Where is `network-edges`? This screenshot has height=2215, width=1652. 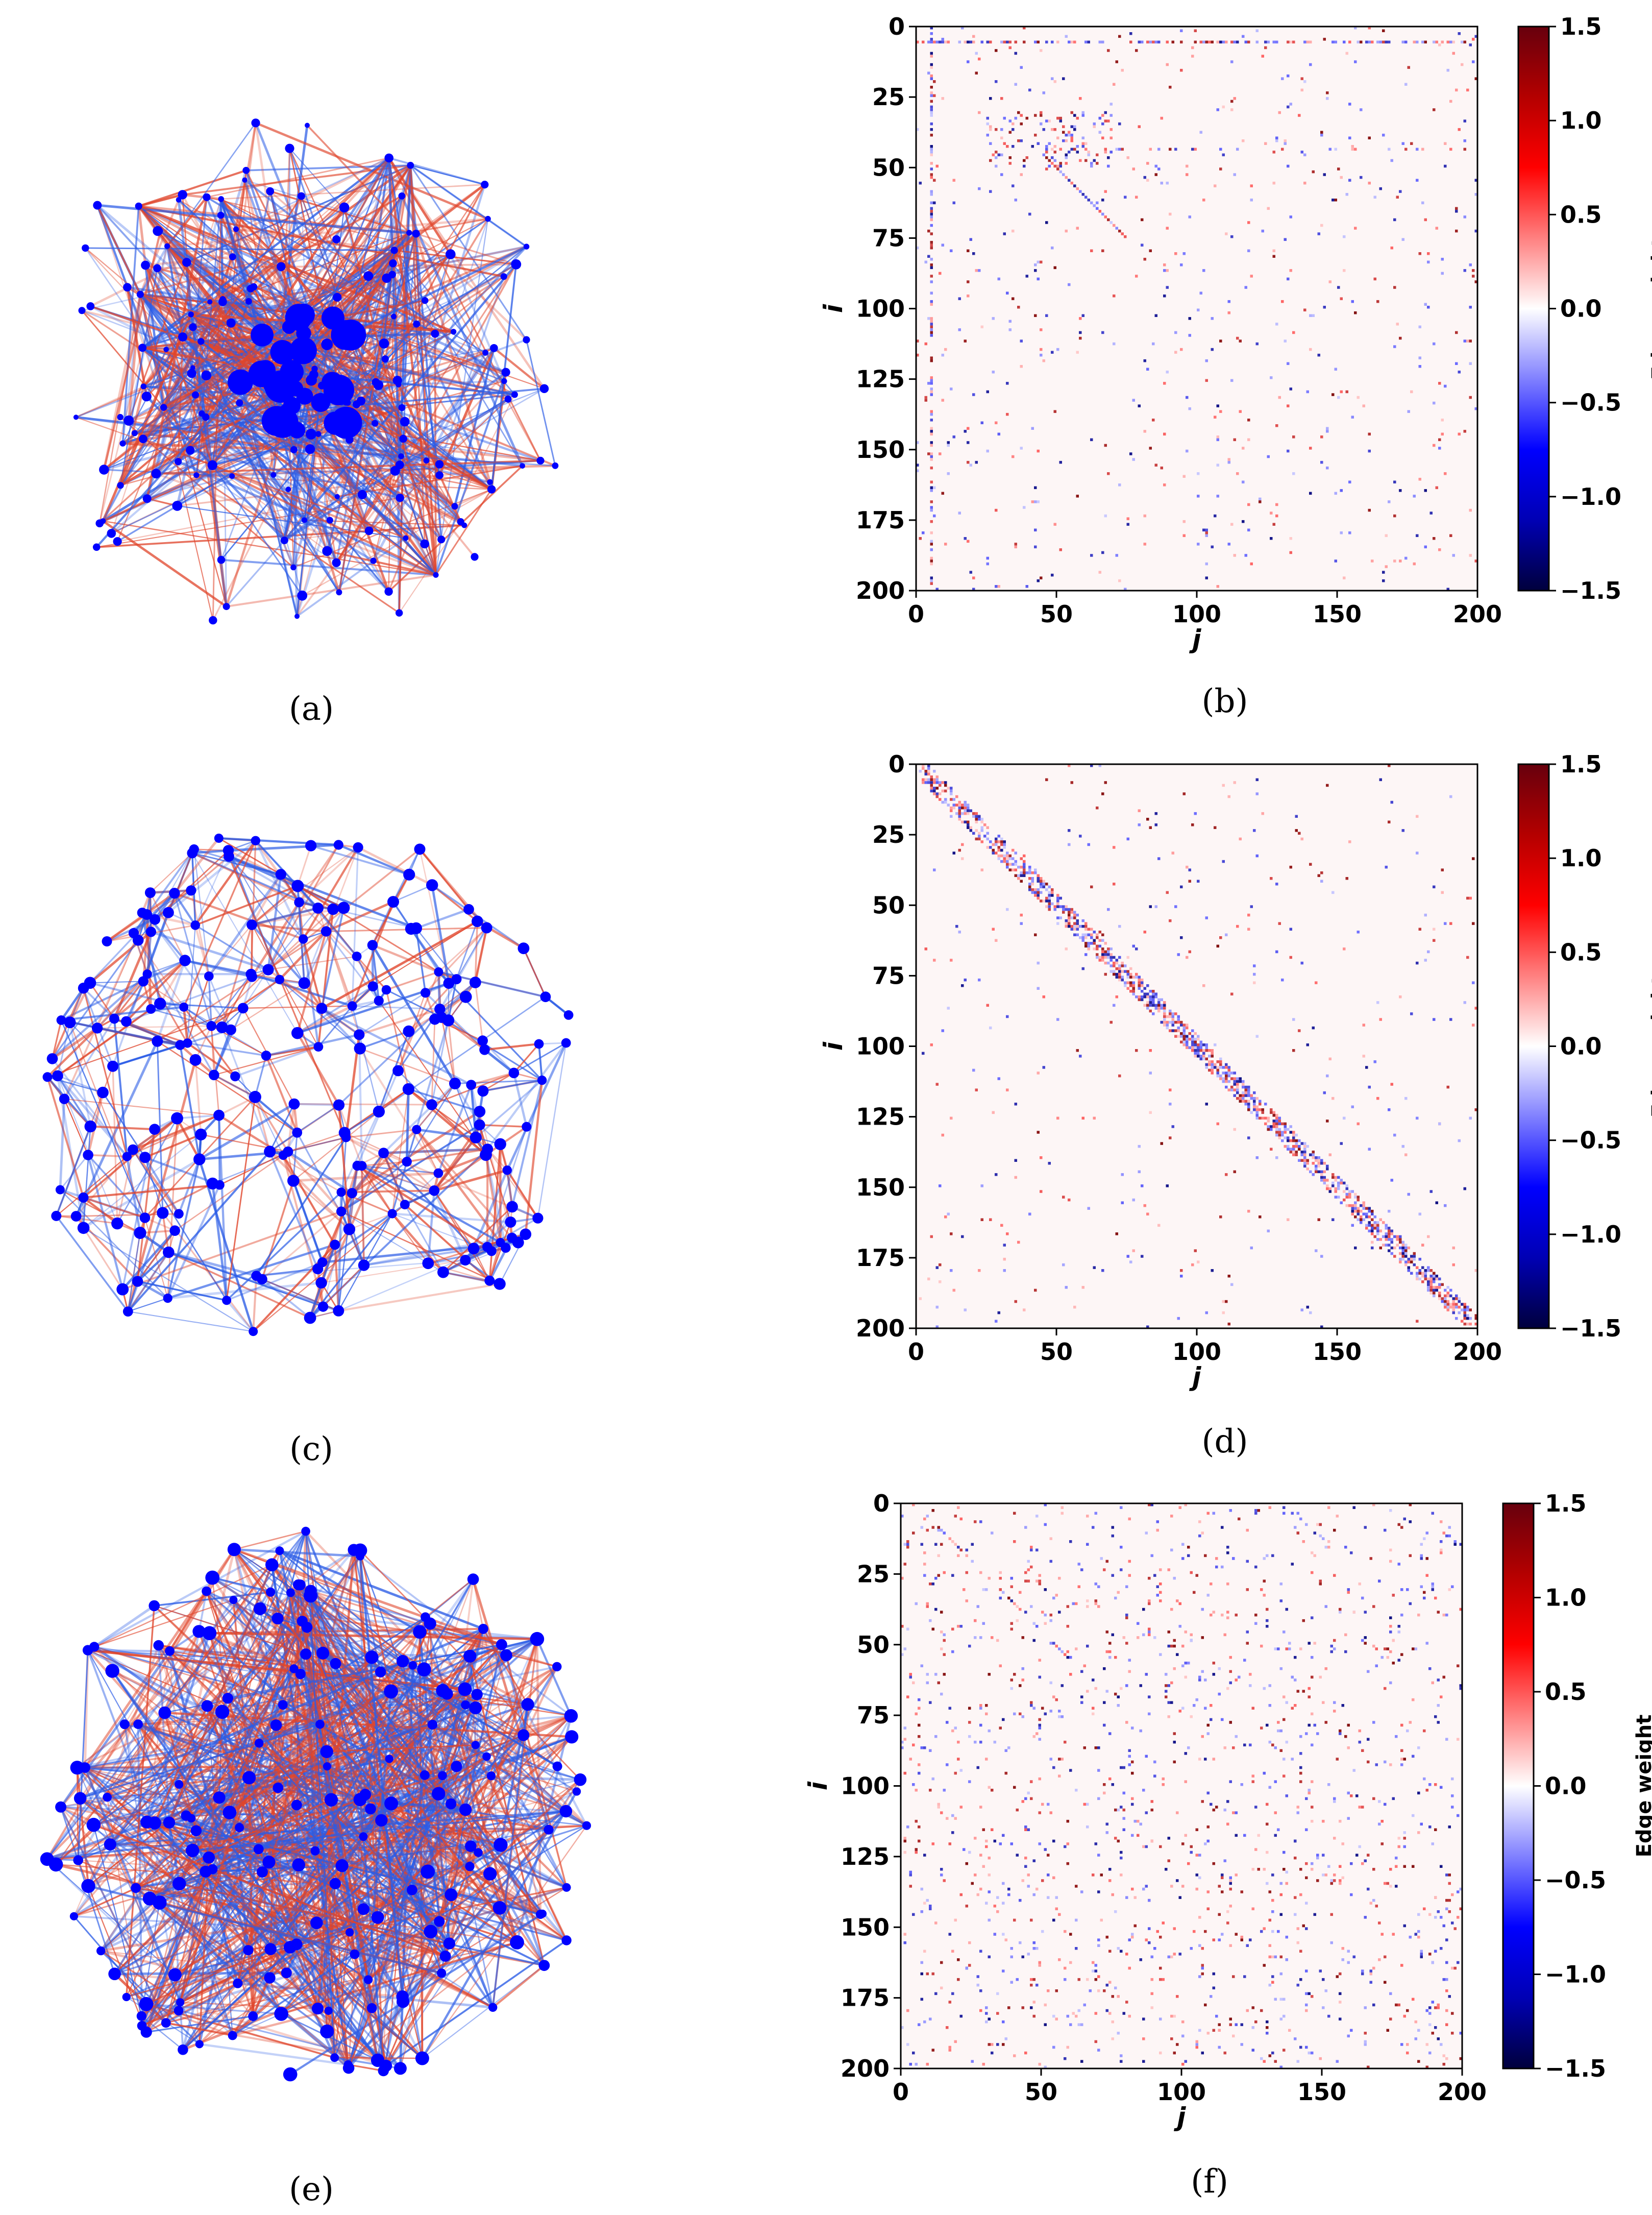
network-edges is located at coordinates (308, 1084).